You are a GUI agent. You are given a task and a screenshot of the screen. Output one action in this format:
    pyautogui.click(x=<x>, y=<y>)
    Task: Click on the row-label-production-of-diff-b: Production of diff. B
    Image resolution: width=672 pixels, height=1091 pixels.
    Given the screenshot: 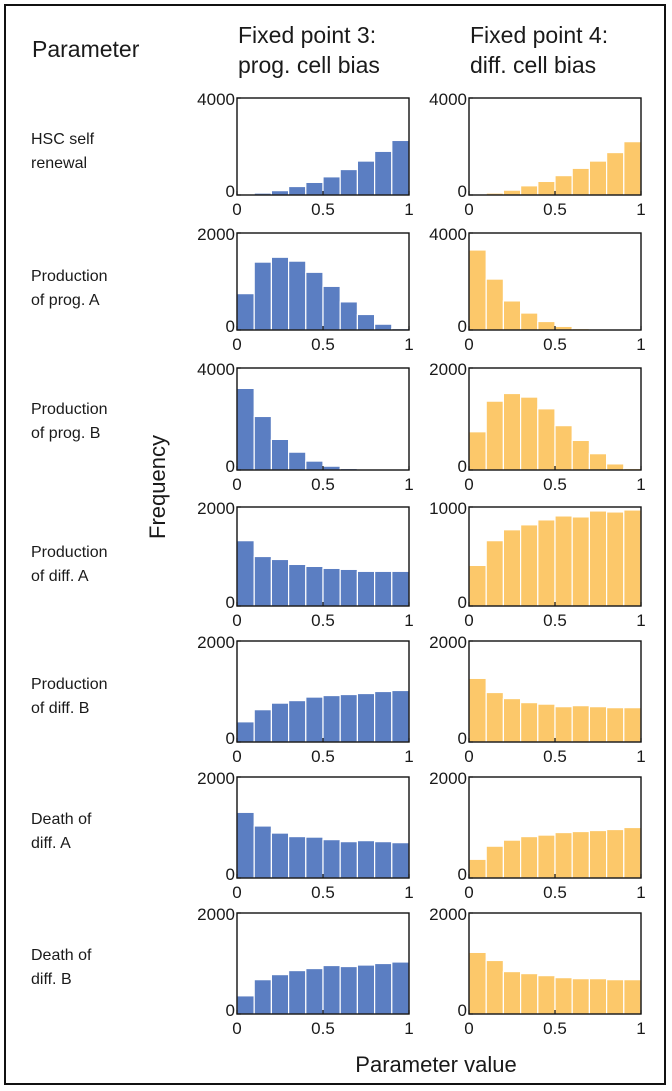 What is the action you would take?
    pyautogui.click(x=86, y=697)
    